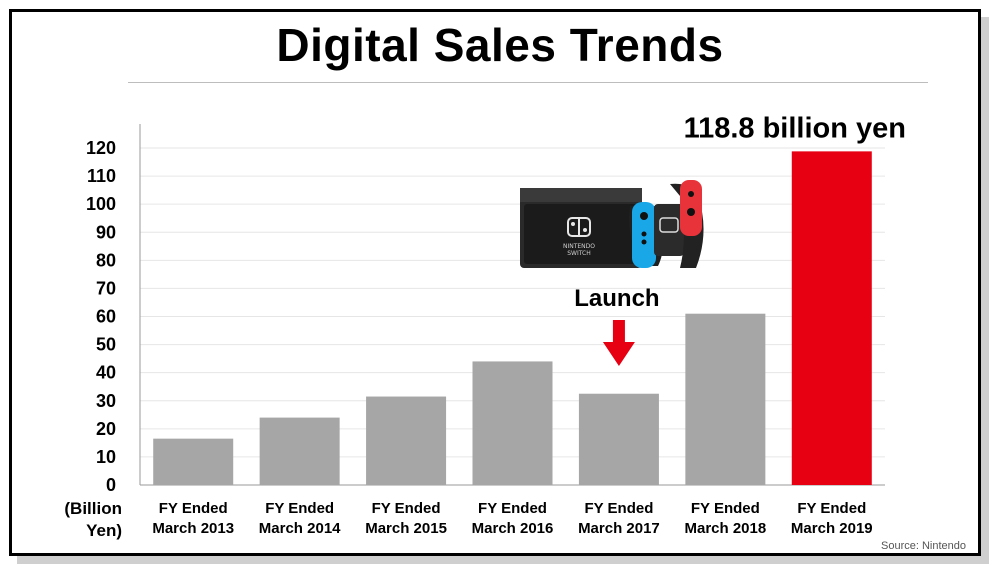 This screenshot has width=1000, height=572. I want to click on x-tick-label: March 2014, so click(300, 528).